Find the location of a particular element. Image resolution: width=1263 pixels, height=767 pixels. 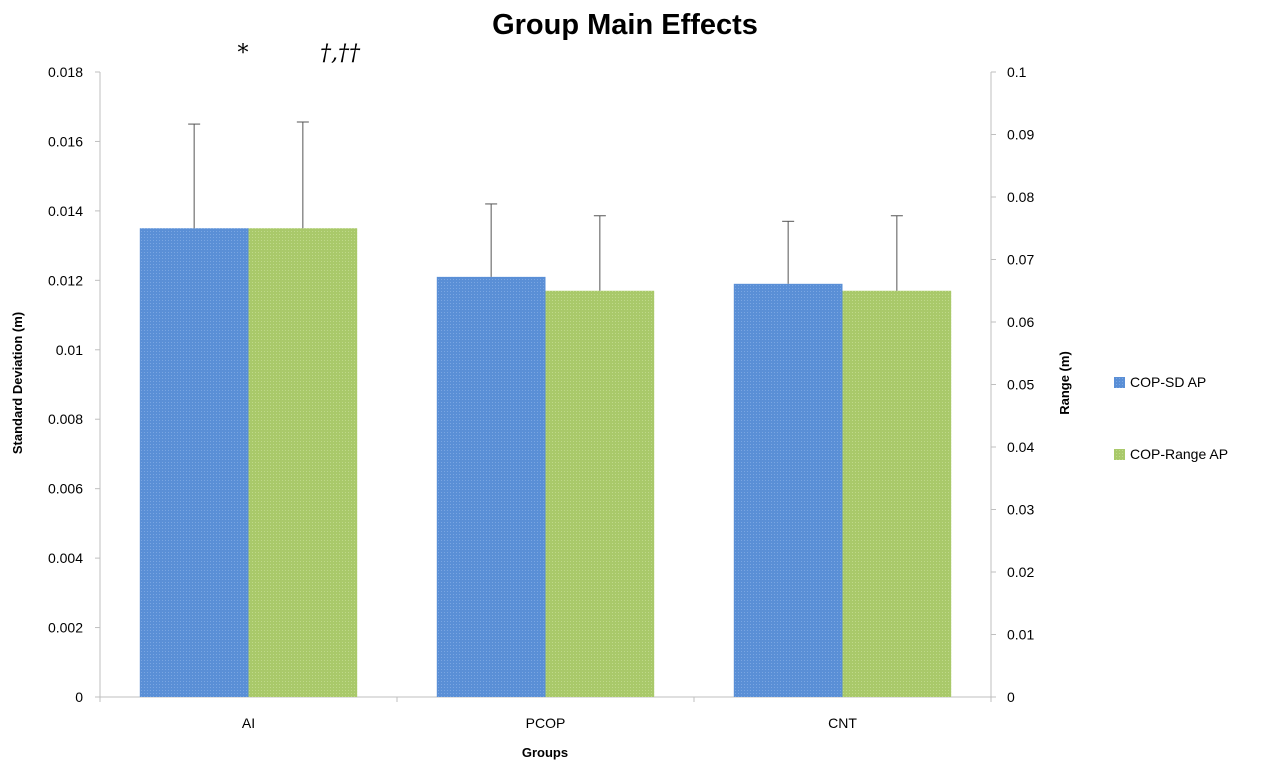

y-tick-label: 0.018 is located at coordinates (65, 72).